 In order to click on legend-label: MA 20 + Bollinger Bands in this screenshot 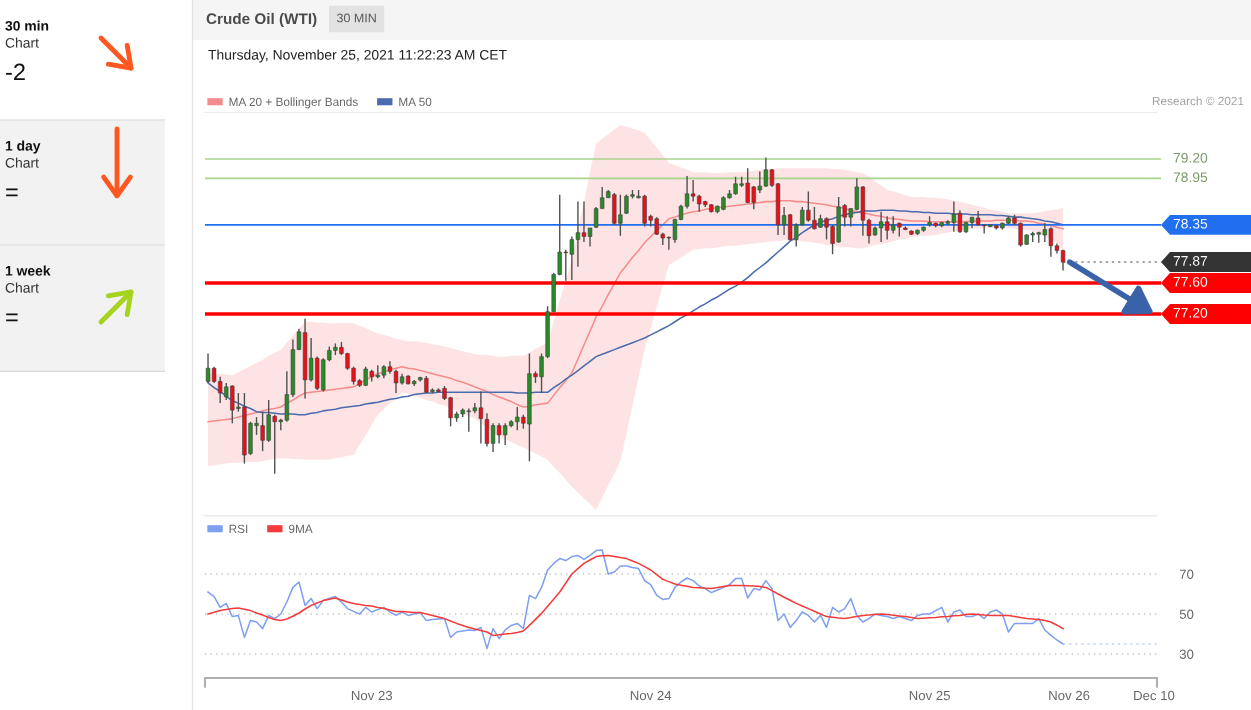, I will do `click(293, 103)`.